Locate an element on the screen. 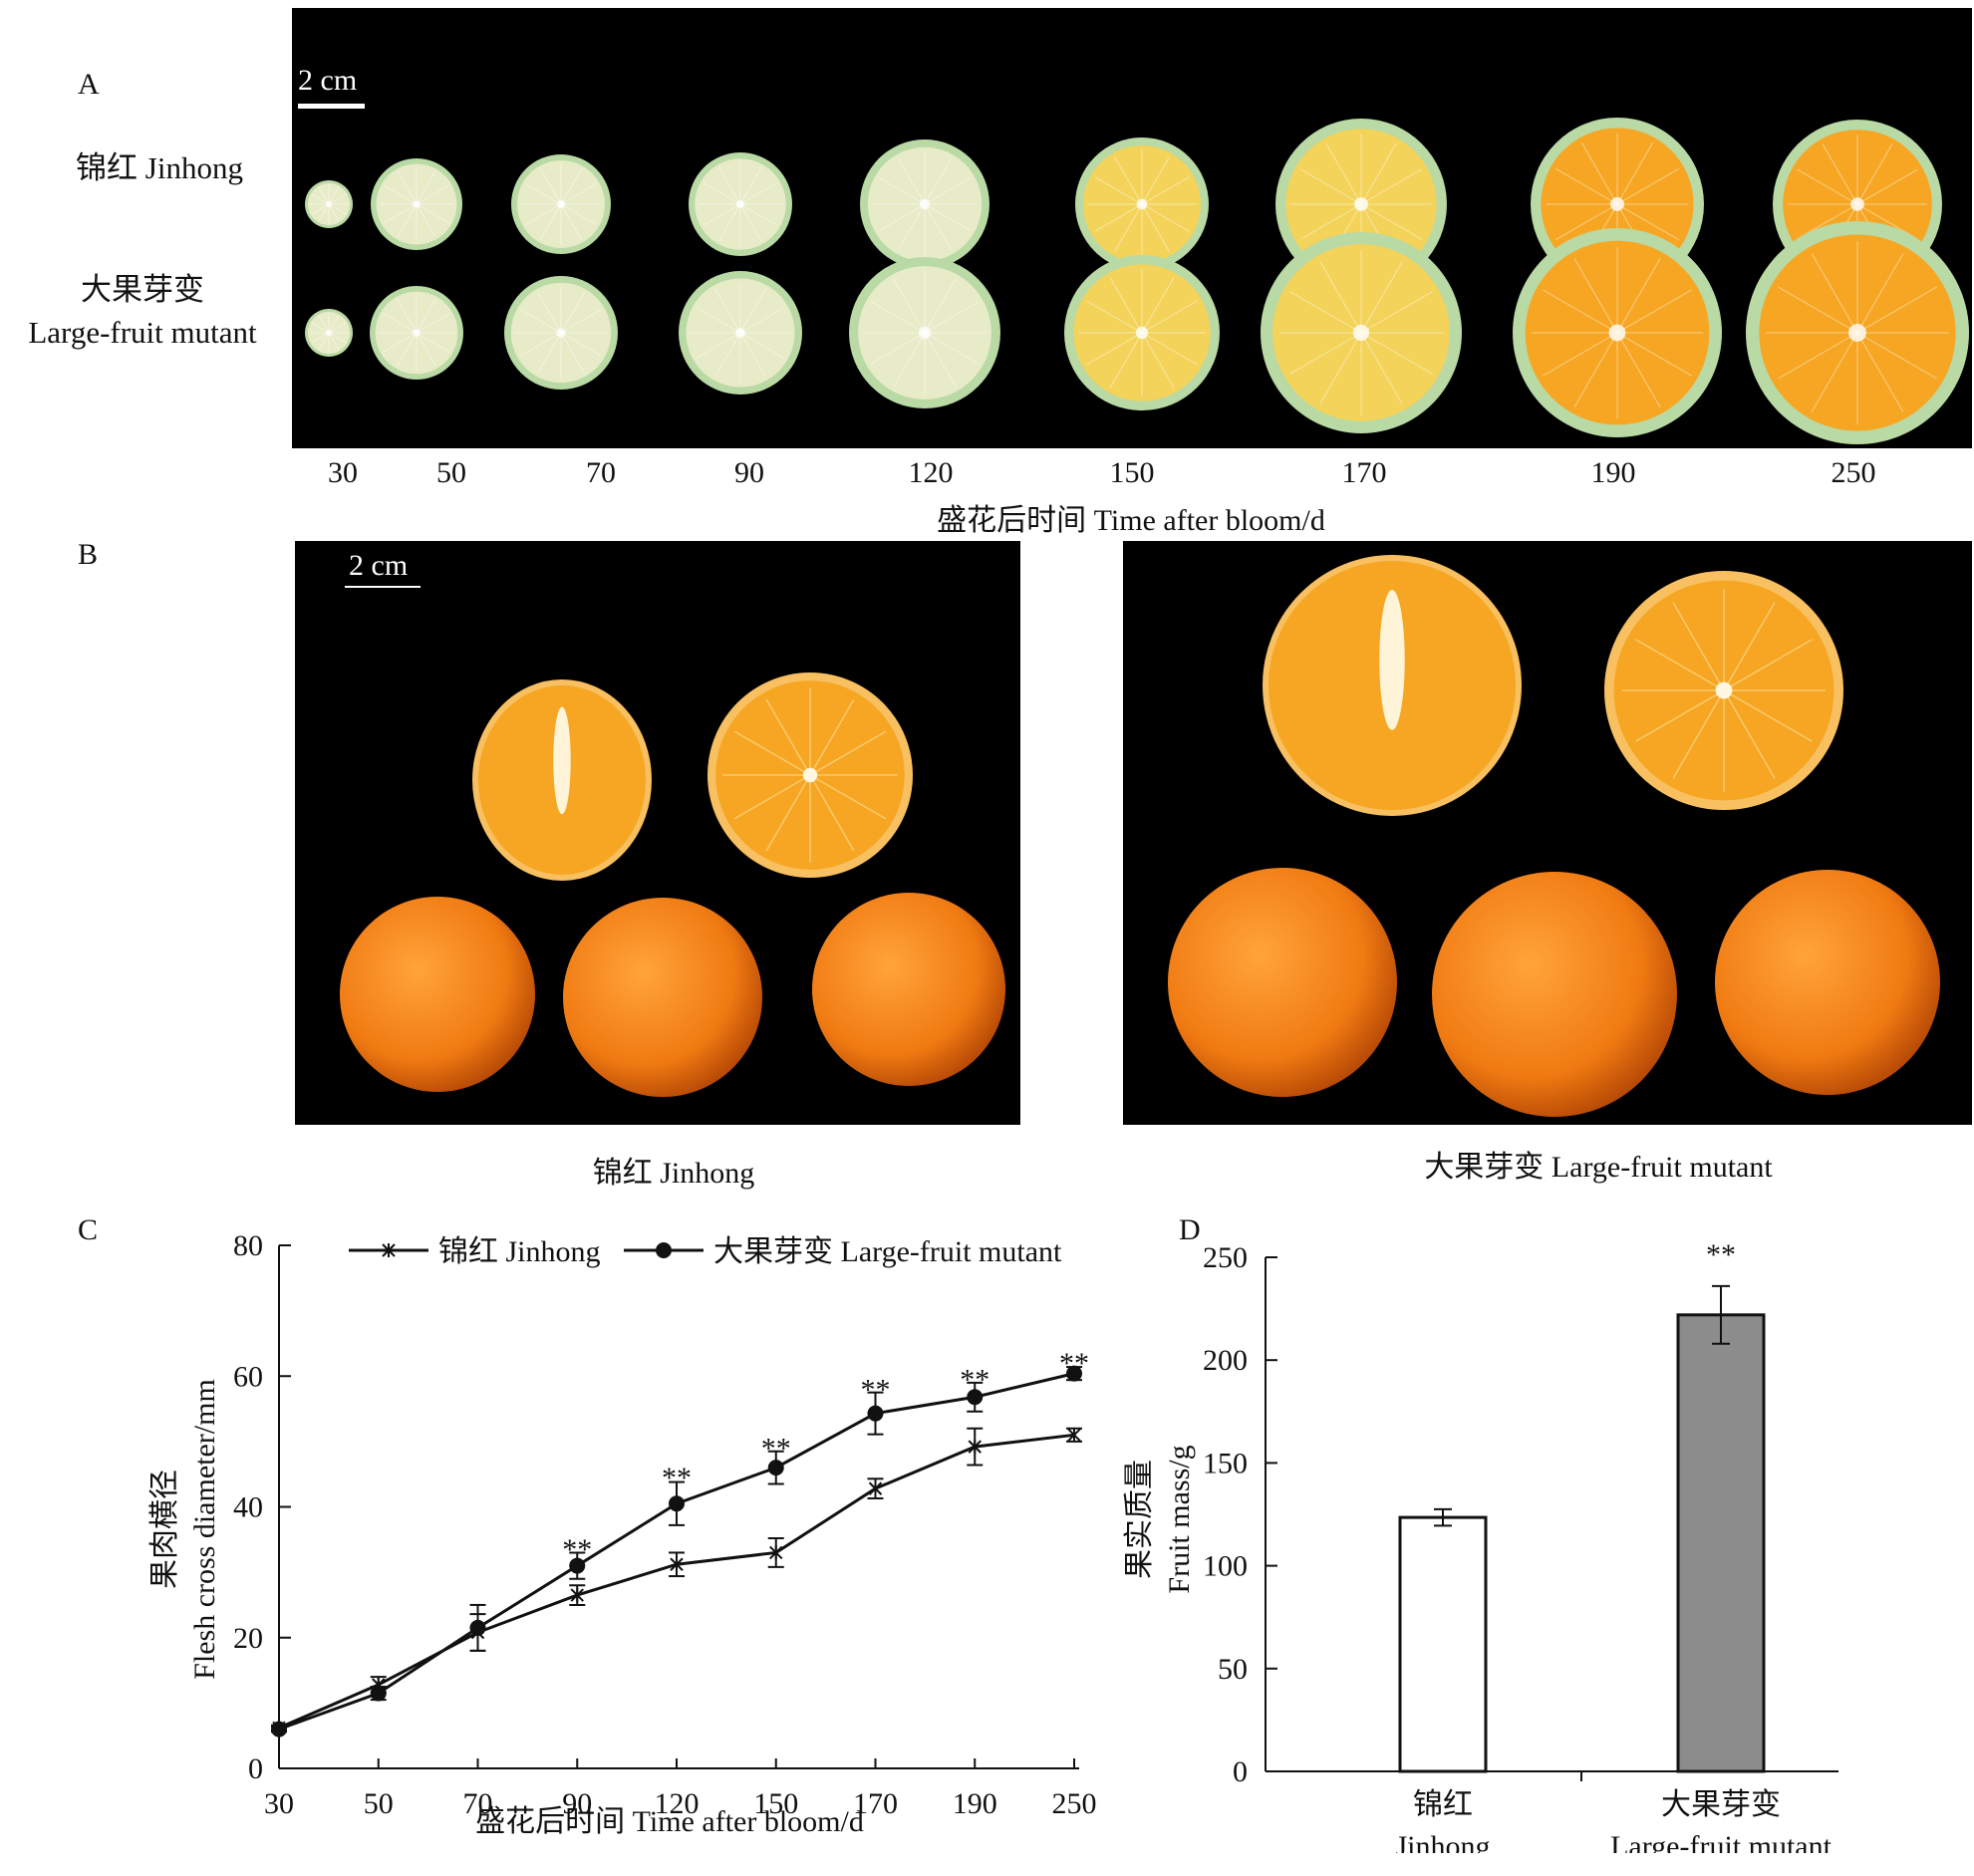  fruit-cross-sections is located at coordinates (1137, 281).